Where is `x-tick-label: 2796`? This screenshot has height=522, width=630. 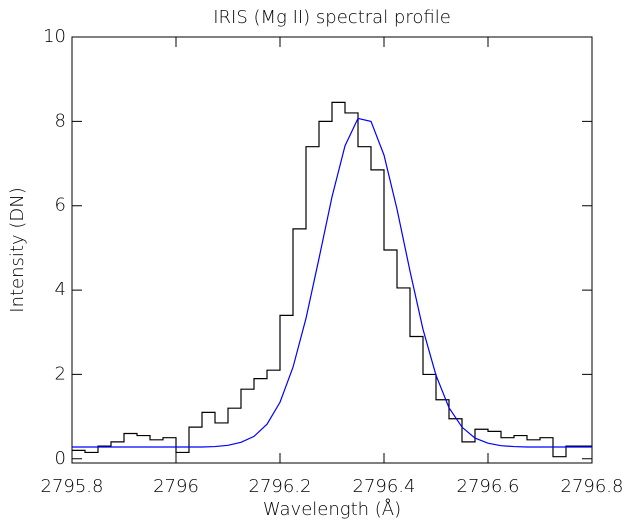
x-tick-label: 2796 is located at coordinates (176, 486).